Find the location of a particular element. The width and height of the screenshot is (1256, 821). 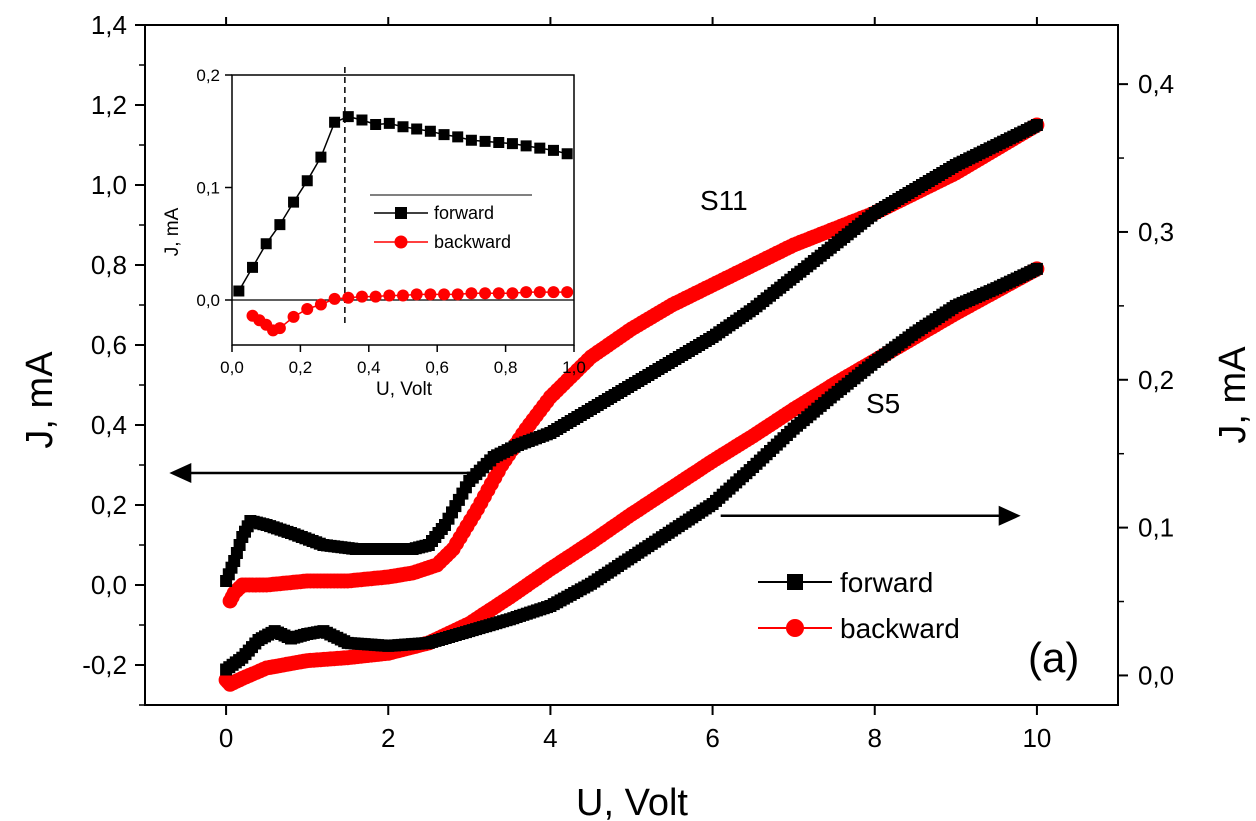

x-tick-label: 2 is located at coordinates (388, 738).